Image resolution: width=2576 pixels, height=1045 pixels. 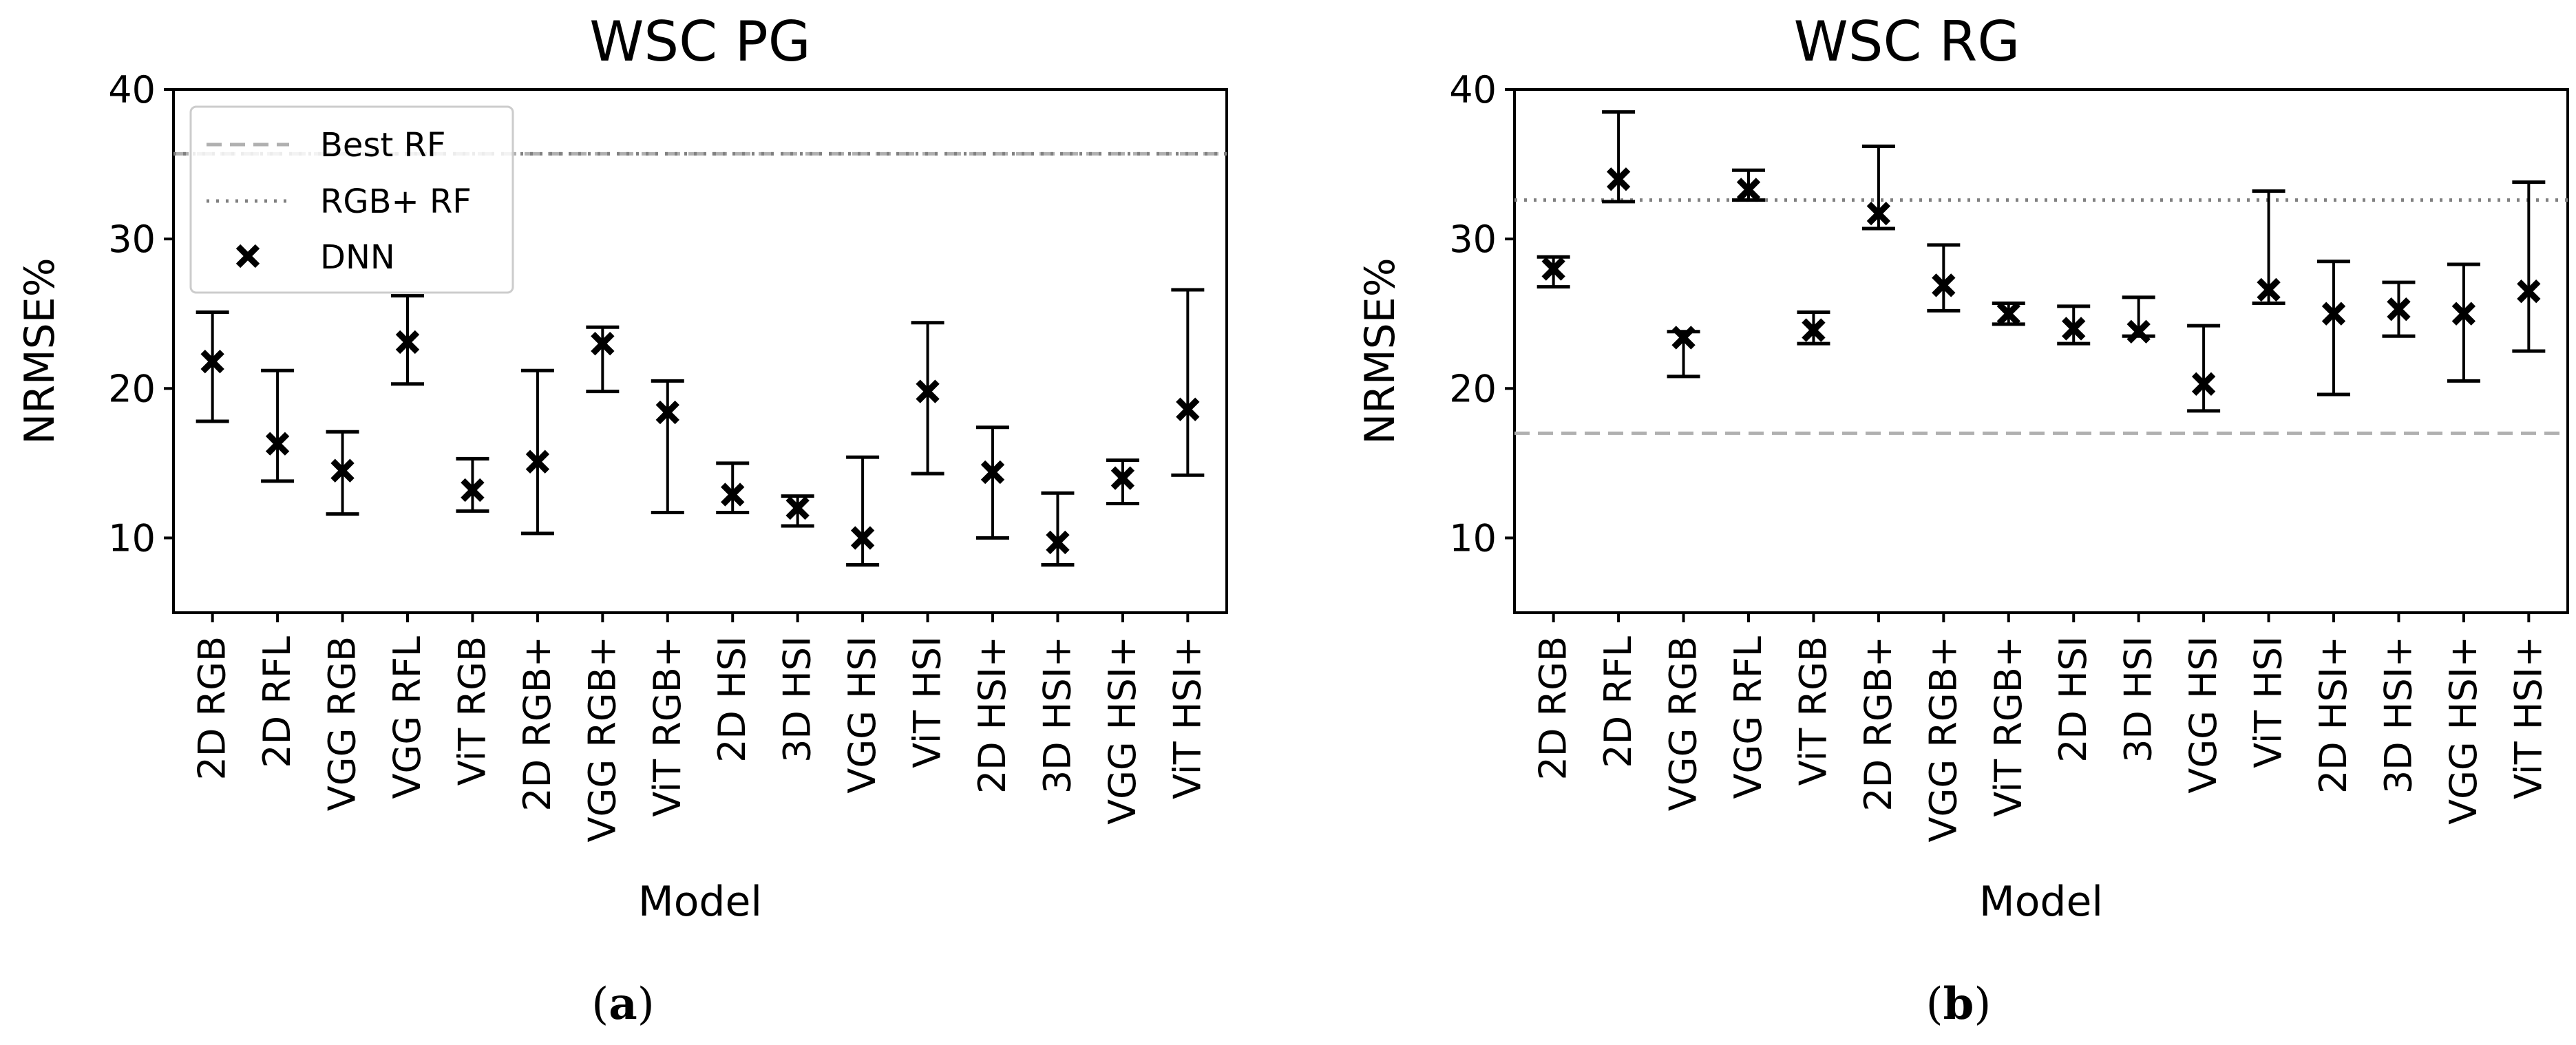 I want to click on panel-label: (b), so click(x=1959, y=1004).